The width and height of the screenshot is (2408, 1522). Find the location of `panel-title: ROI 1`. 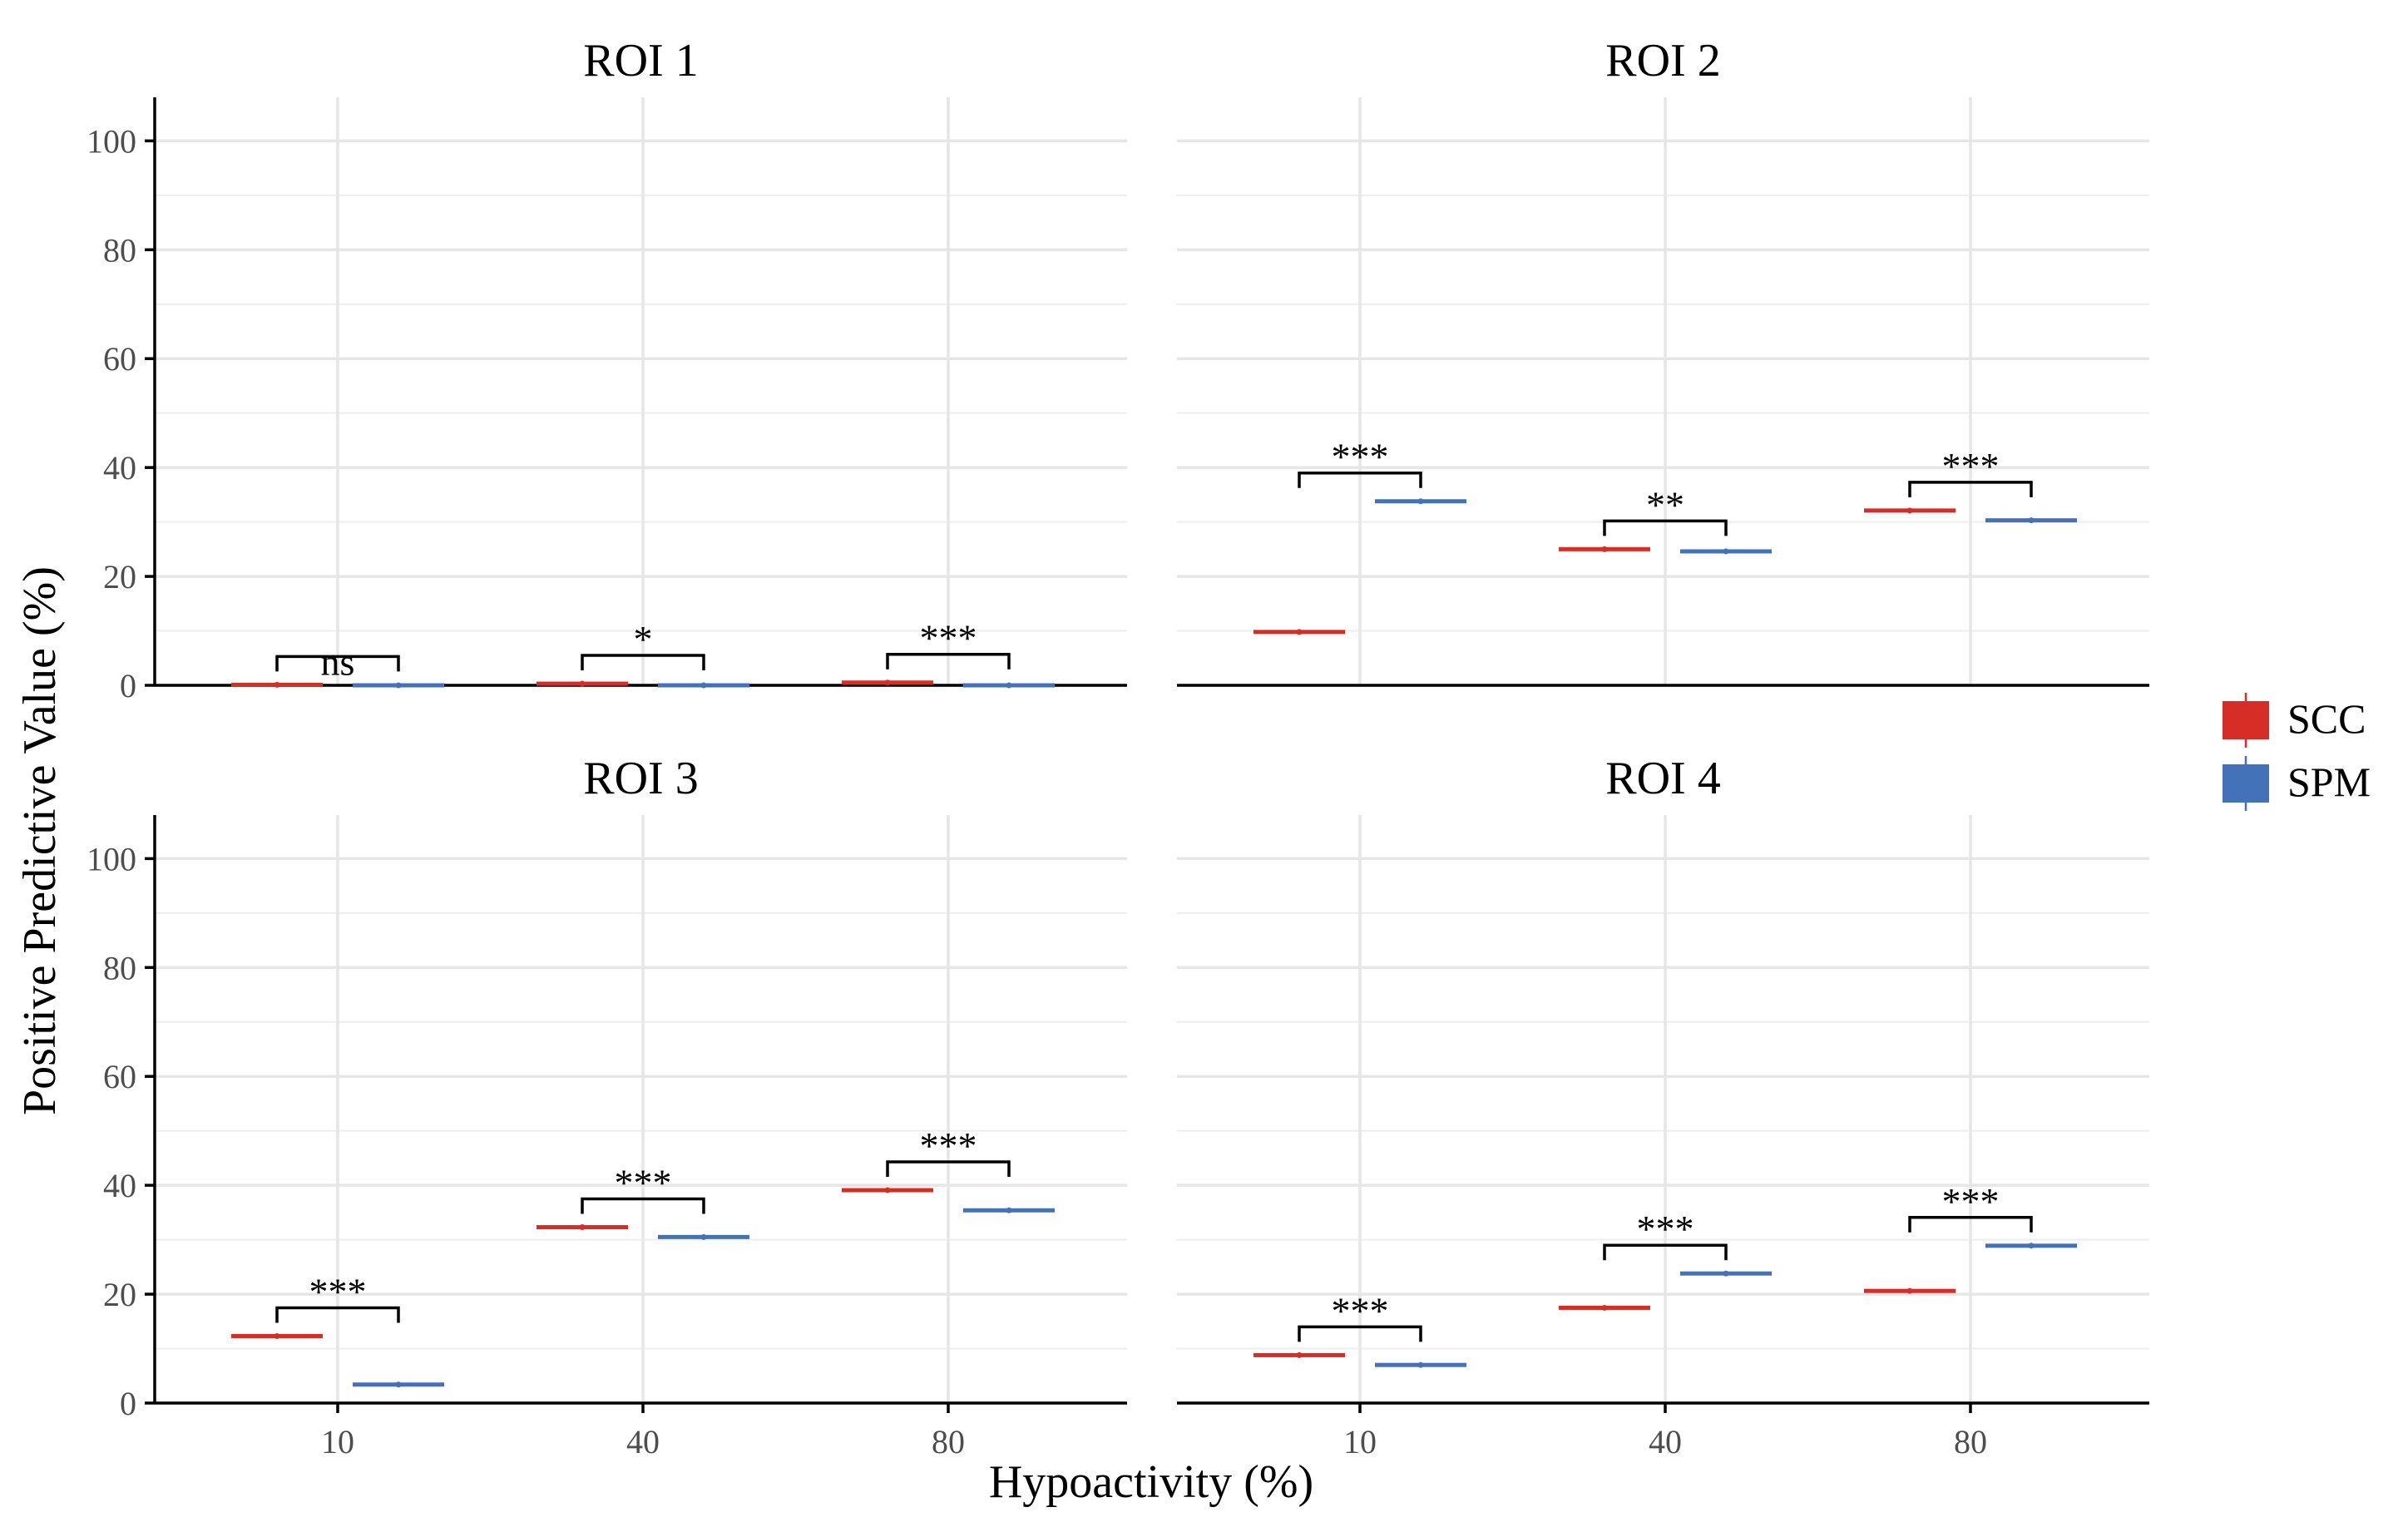

panel-title: ROI 1 is located at coordinates (640, 60).